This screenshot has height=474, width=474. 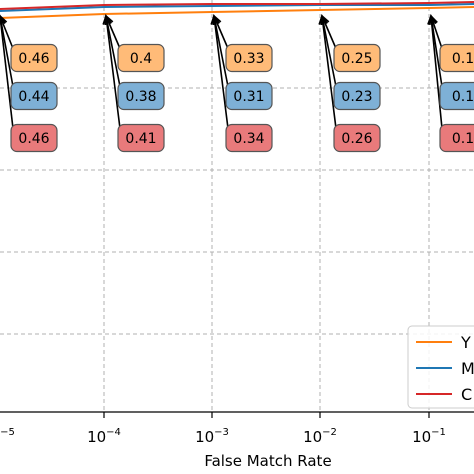 I want to click on annotation-label: 0.38, so click(x=140, y=97).